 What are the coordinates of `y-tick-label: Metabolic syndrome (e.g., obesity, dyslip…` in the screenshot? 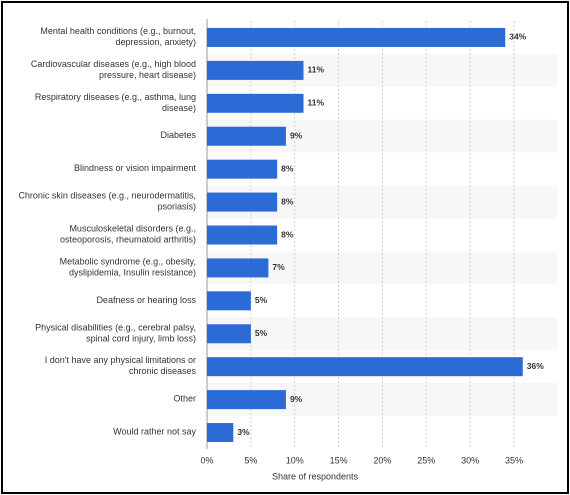 It's located at (128, 267).